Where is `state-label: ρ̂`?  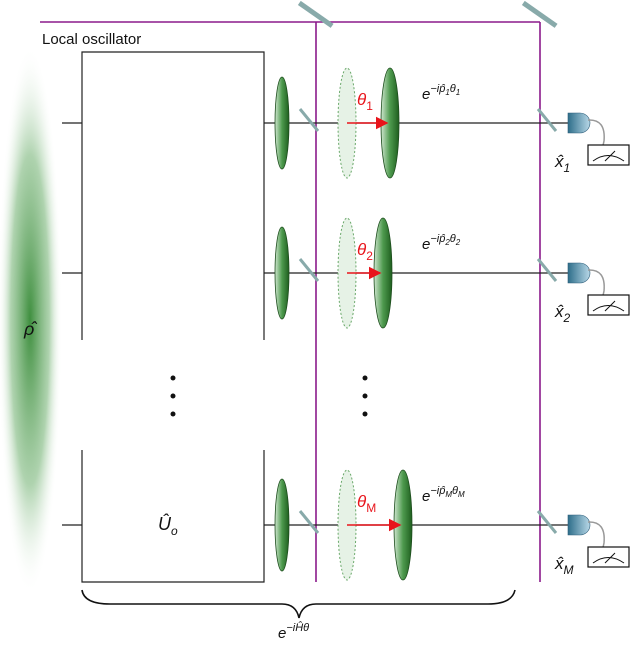 state-label: ρ̂ is located at coordinates (30, 329).